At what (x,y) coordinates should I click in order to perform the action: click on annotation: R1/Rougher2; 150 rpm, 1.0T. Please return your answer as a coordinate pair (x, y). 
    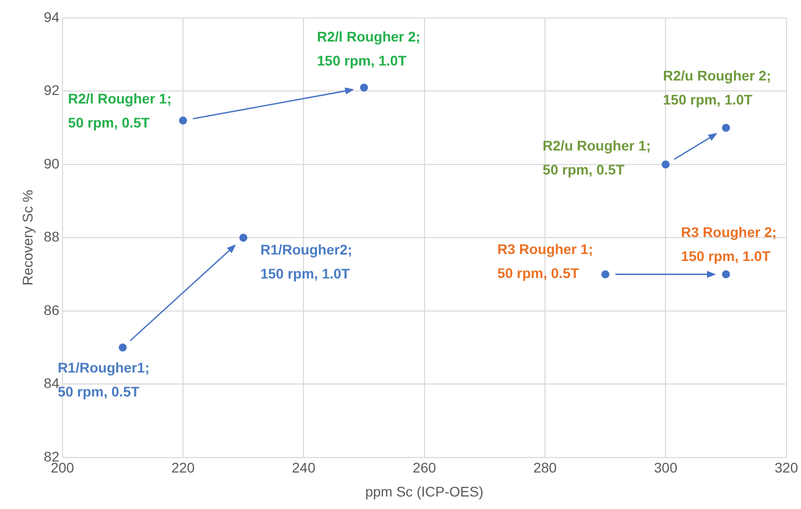
    Looking at the image, I should click on (306, 262).